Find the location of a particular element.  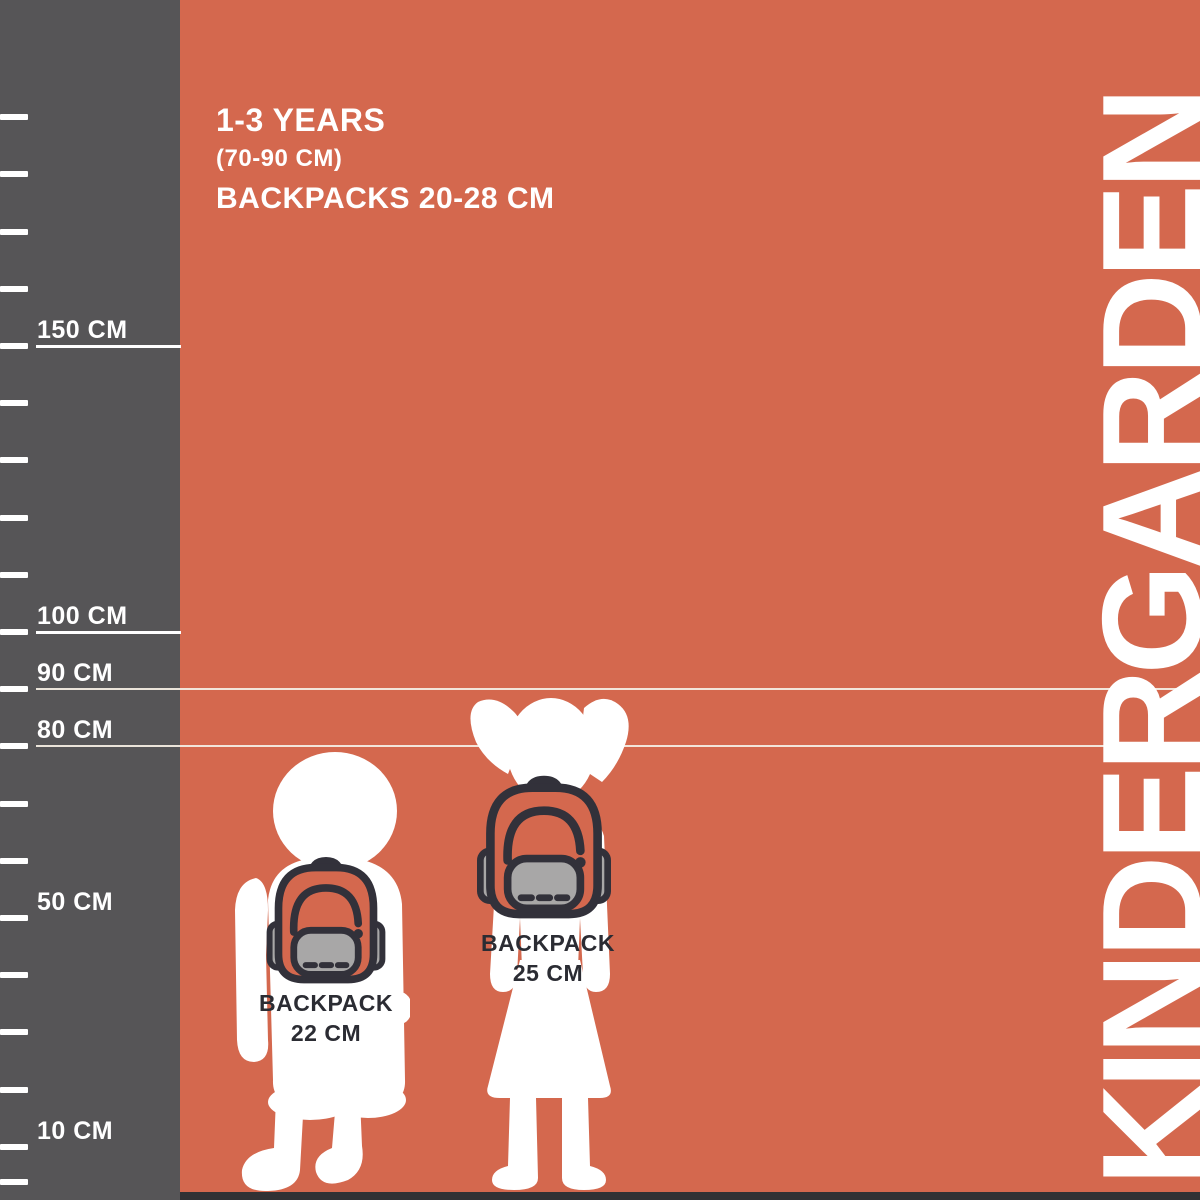

header-block: 1-3 YEARS (70-90 CM) BACKPACKS 20-28 CM is located at coordinates (385, 159).